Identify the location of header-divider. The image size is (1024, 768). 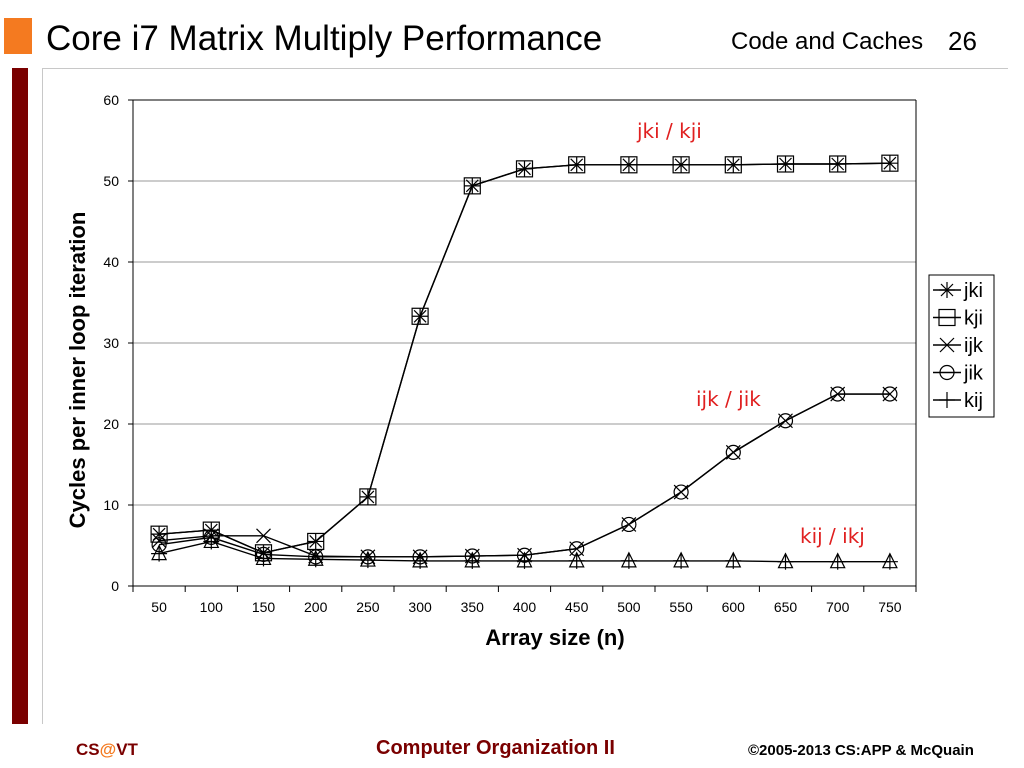
(525, 68).